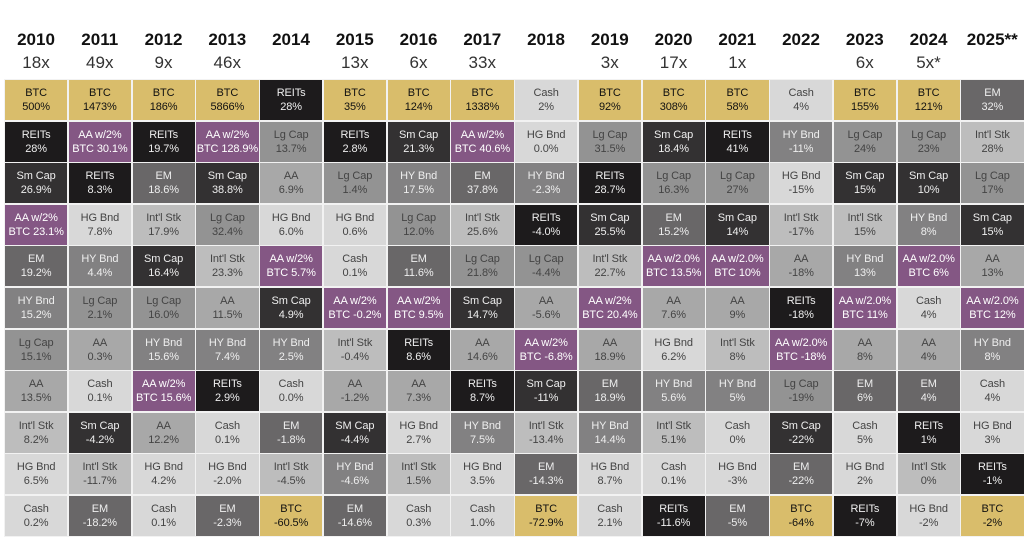 Image resolution: width=1024 pixels, height=558 pixels. I want to click on return-cell: Sm Cap -22%, so click(801, 432).